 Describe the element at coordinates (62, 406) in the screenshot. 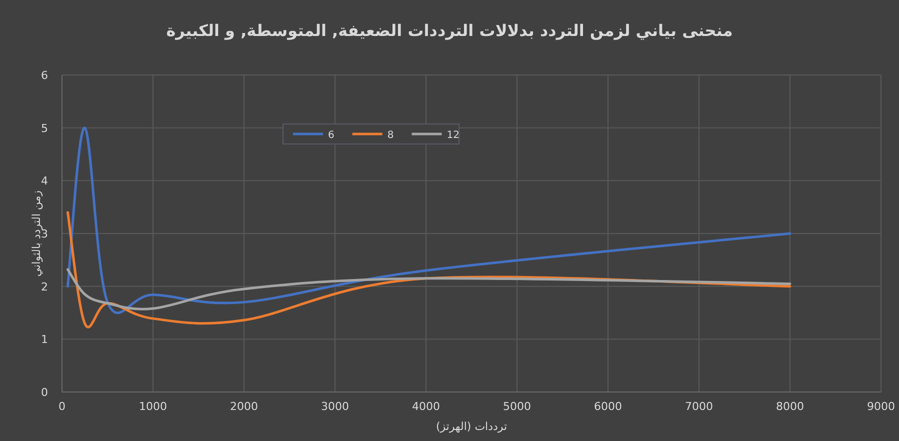

I see `x-tick-label: 0` at that location.